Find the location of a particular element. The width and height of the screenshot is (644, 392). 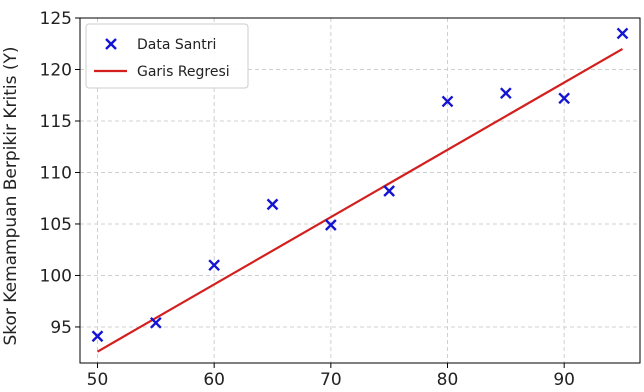

y-tick-label: 115 is located at coordinates (56, 122).